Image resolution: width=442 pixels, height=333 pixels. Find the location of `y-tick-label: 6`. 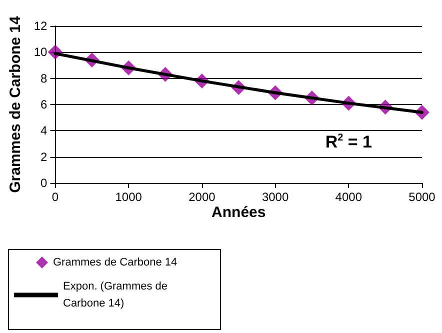

y-tick-label: 6 is located at coordinates (44, 105).